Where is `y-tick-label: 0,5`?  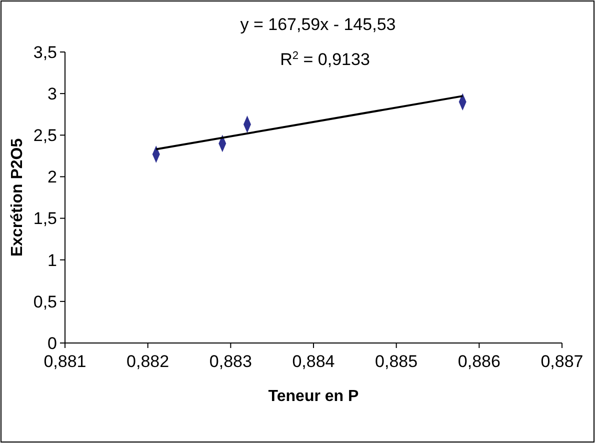
y-tick-label: 0,5 is located at coordinates (45, 302).